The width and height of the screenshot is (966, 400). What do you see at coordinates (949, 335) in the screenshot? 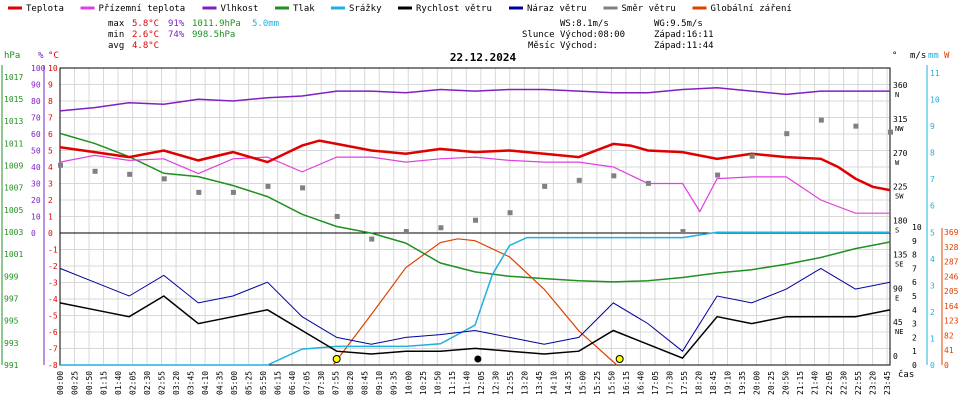
I see `radiation-tick-7: 82` at bounding box center [949, 335].